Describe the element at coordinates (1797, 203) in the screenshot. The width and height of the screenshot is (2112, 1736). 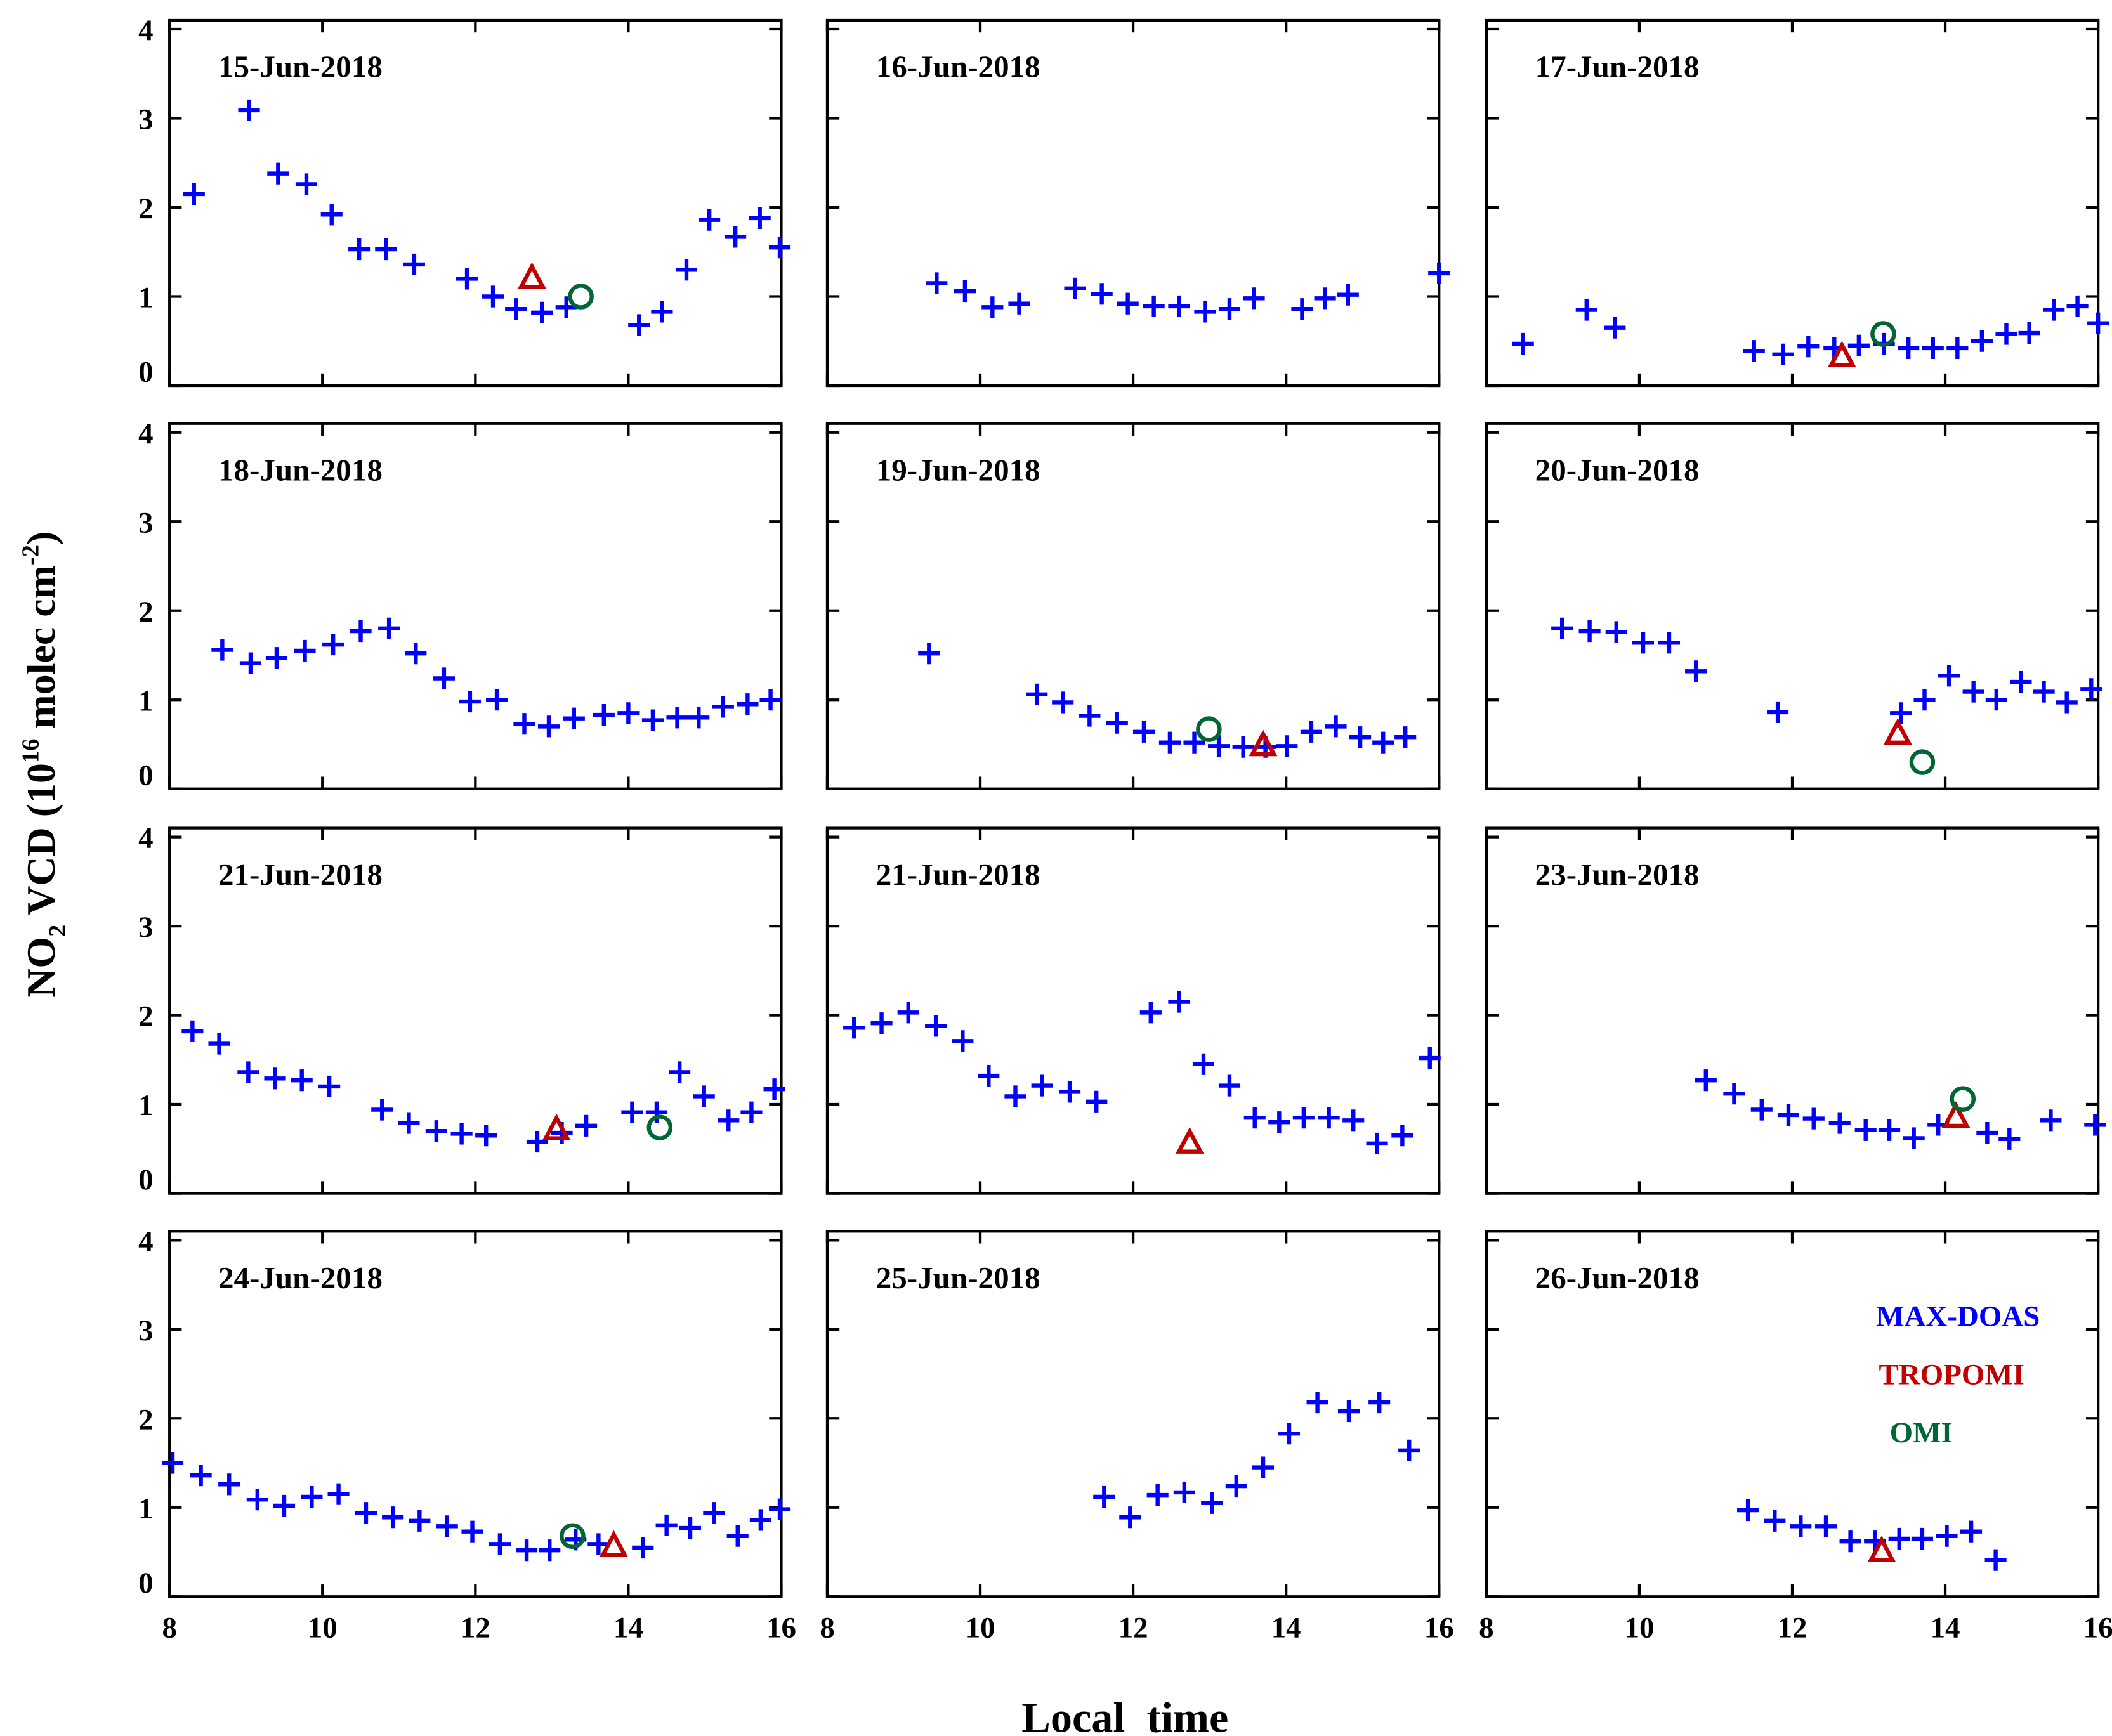
I see `panel-3: 17-Jun-2018` at that location.